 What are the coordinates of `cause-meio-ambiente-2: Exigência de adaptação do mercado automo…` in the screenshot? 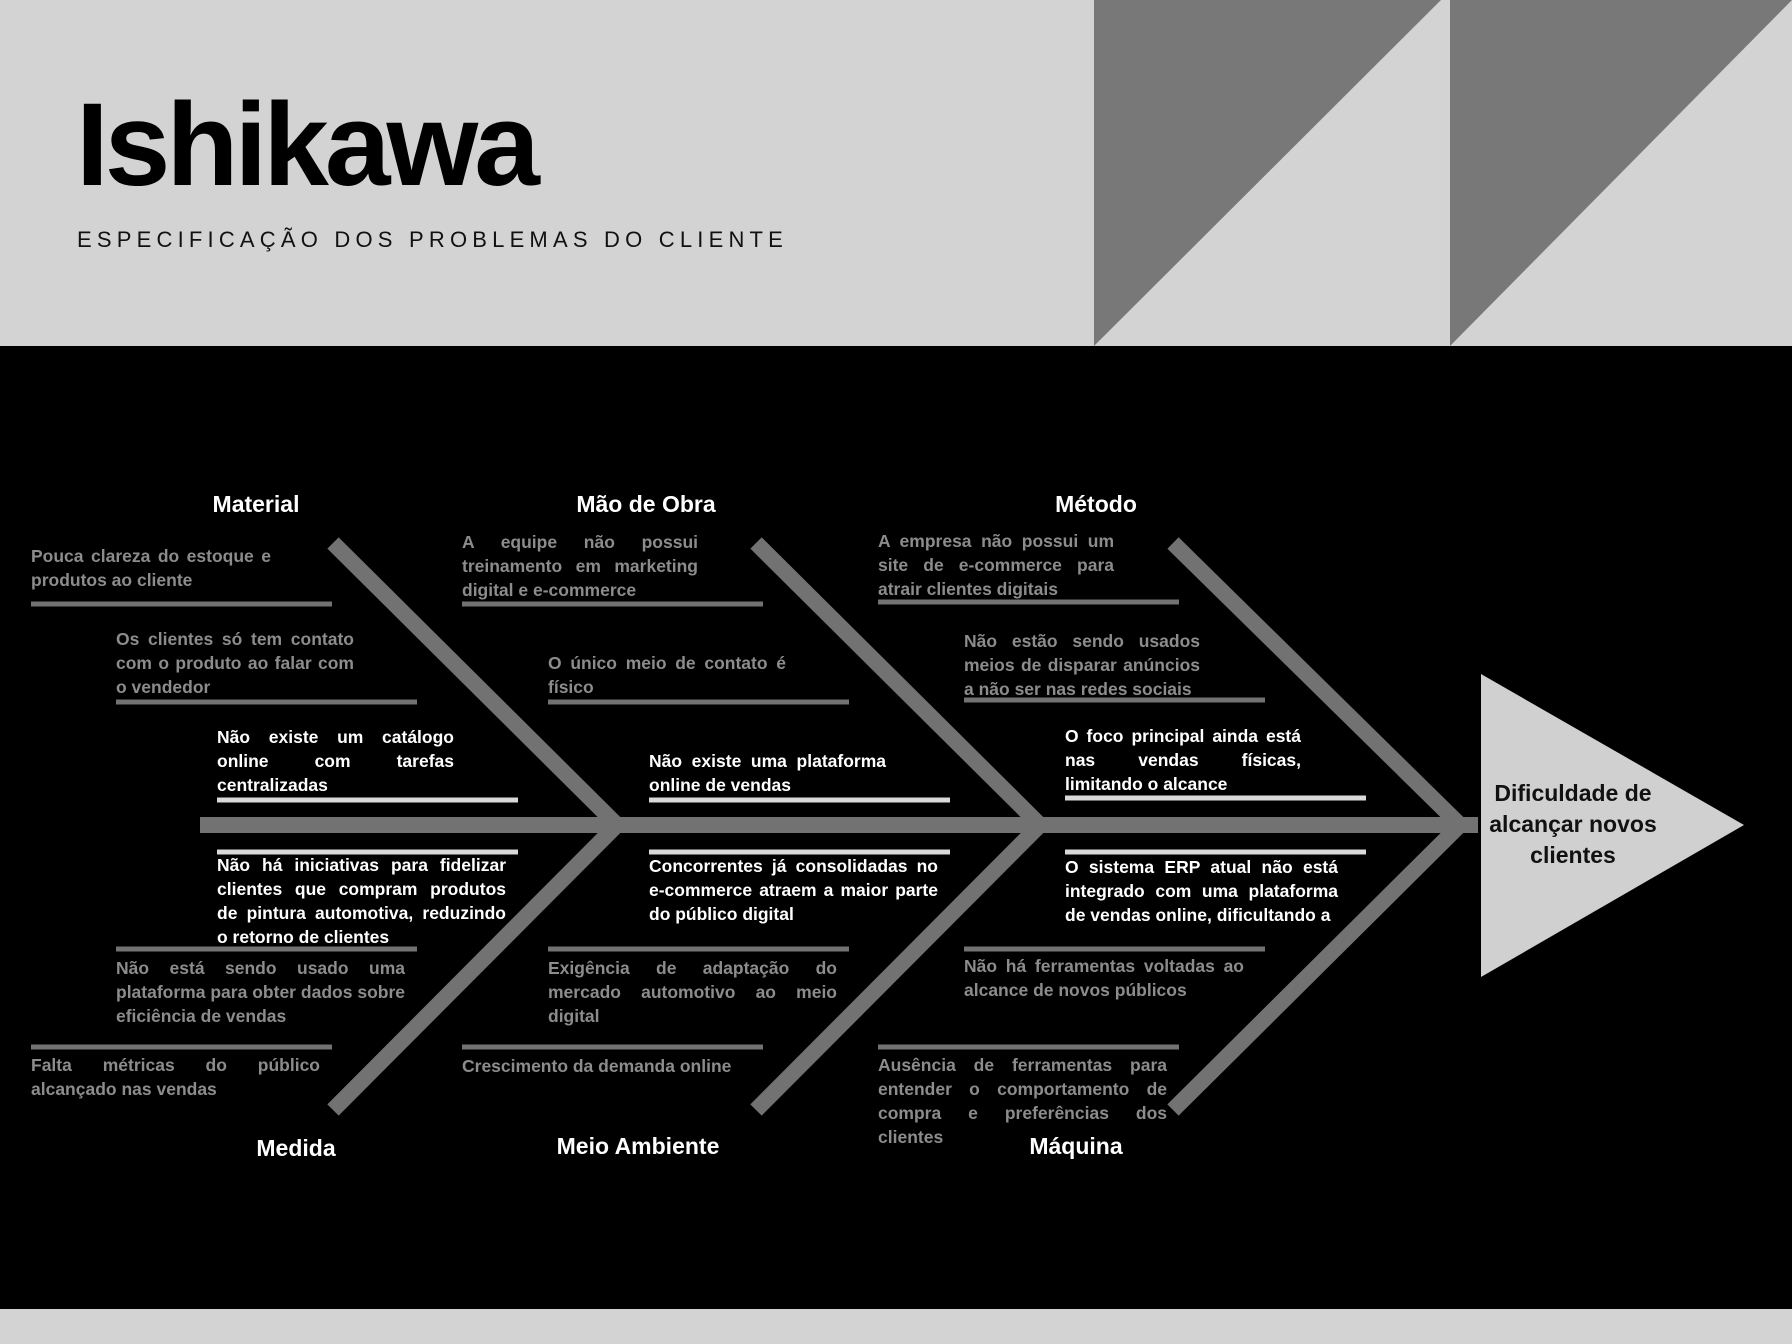 It's located at (692, 992).